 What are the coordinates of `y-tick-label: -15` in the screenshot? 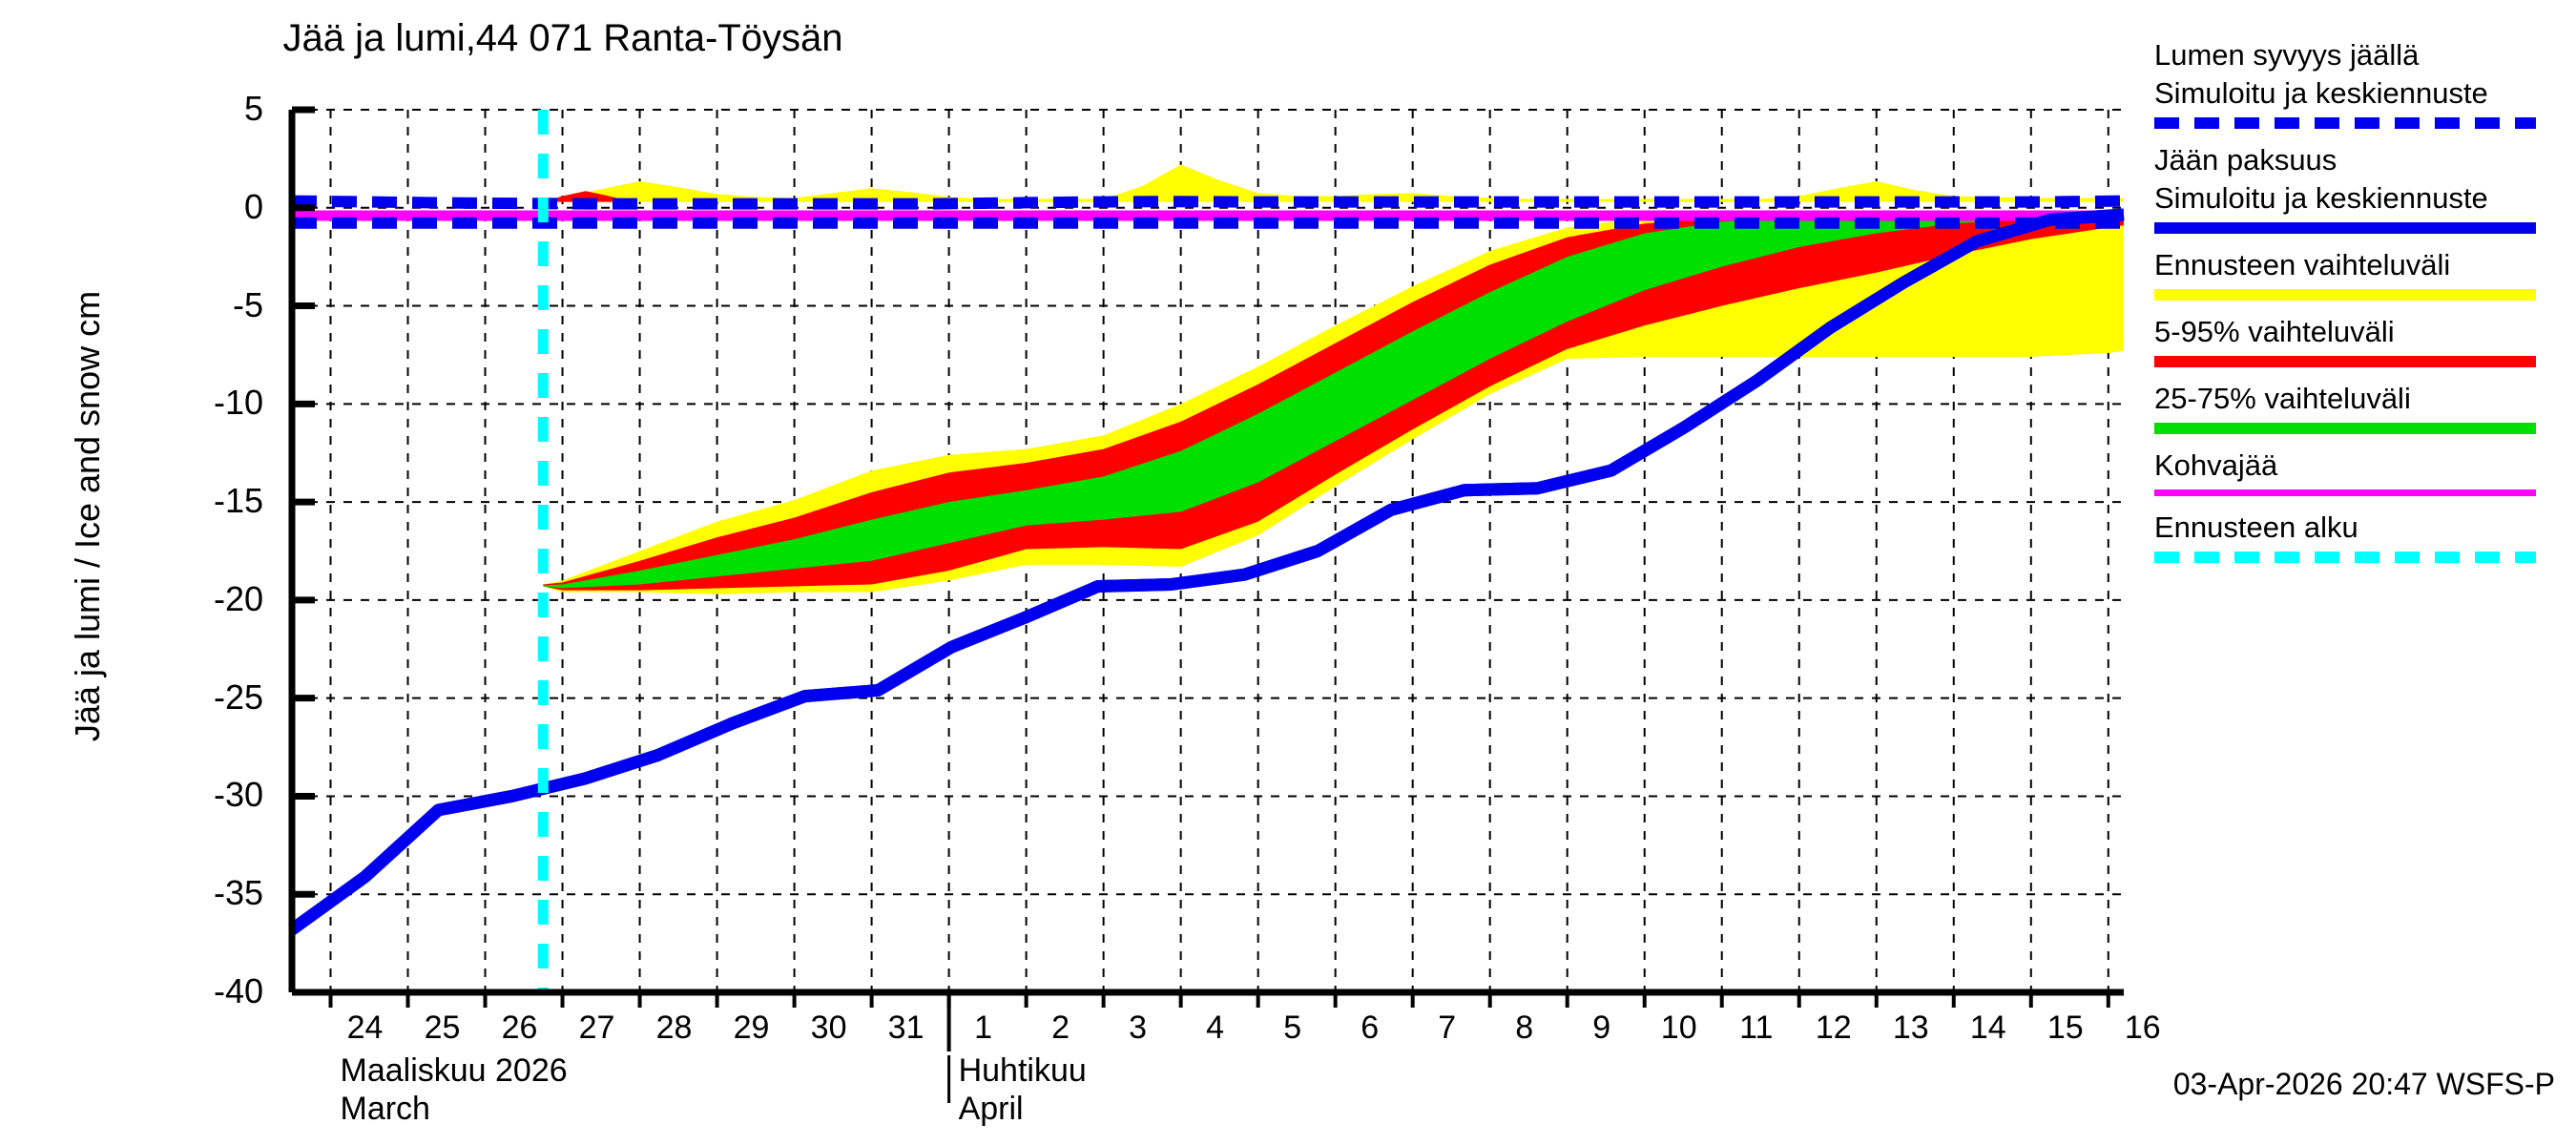 It's located at (238, 501).